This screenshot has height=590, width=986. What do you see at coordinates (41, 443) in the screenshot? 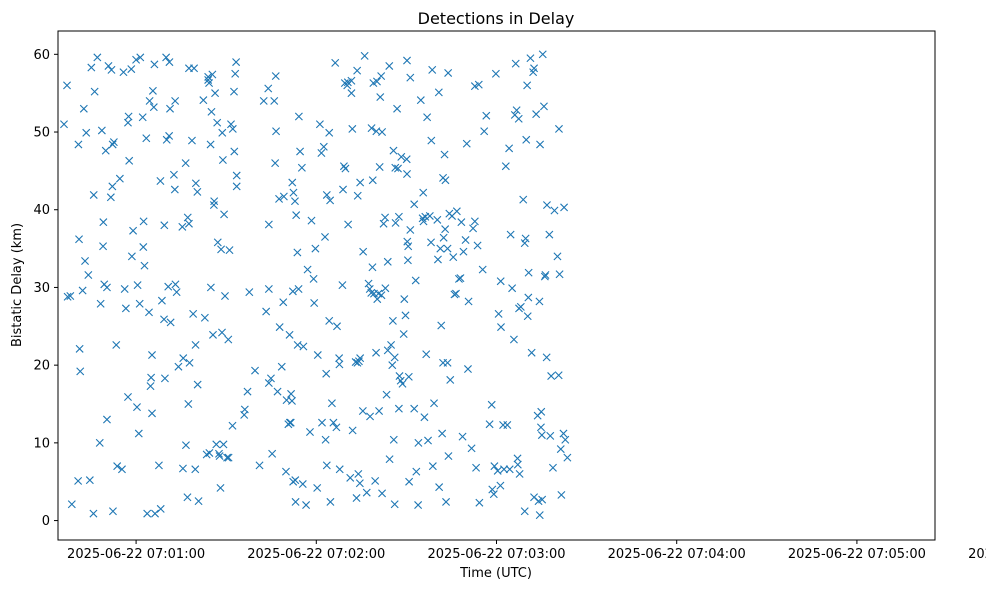
I see `y-tick-label: 10` at bounding box center [41, 443].